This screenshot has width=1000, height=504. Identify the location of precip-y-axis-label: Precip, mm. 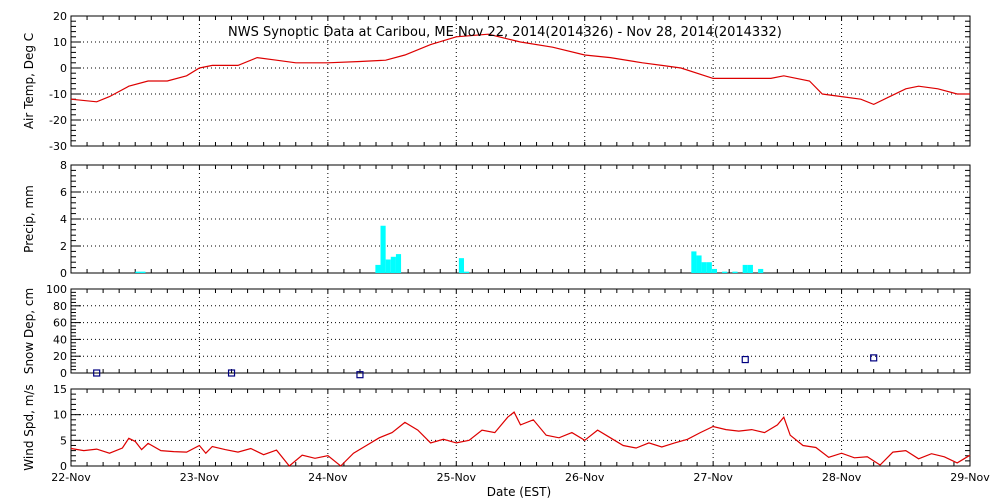
(29, 219).